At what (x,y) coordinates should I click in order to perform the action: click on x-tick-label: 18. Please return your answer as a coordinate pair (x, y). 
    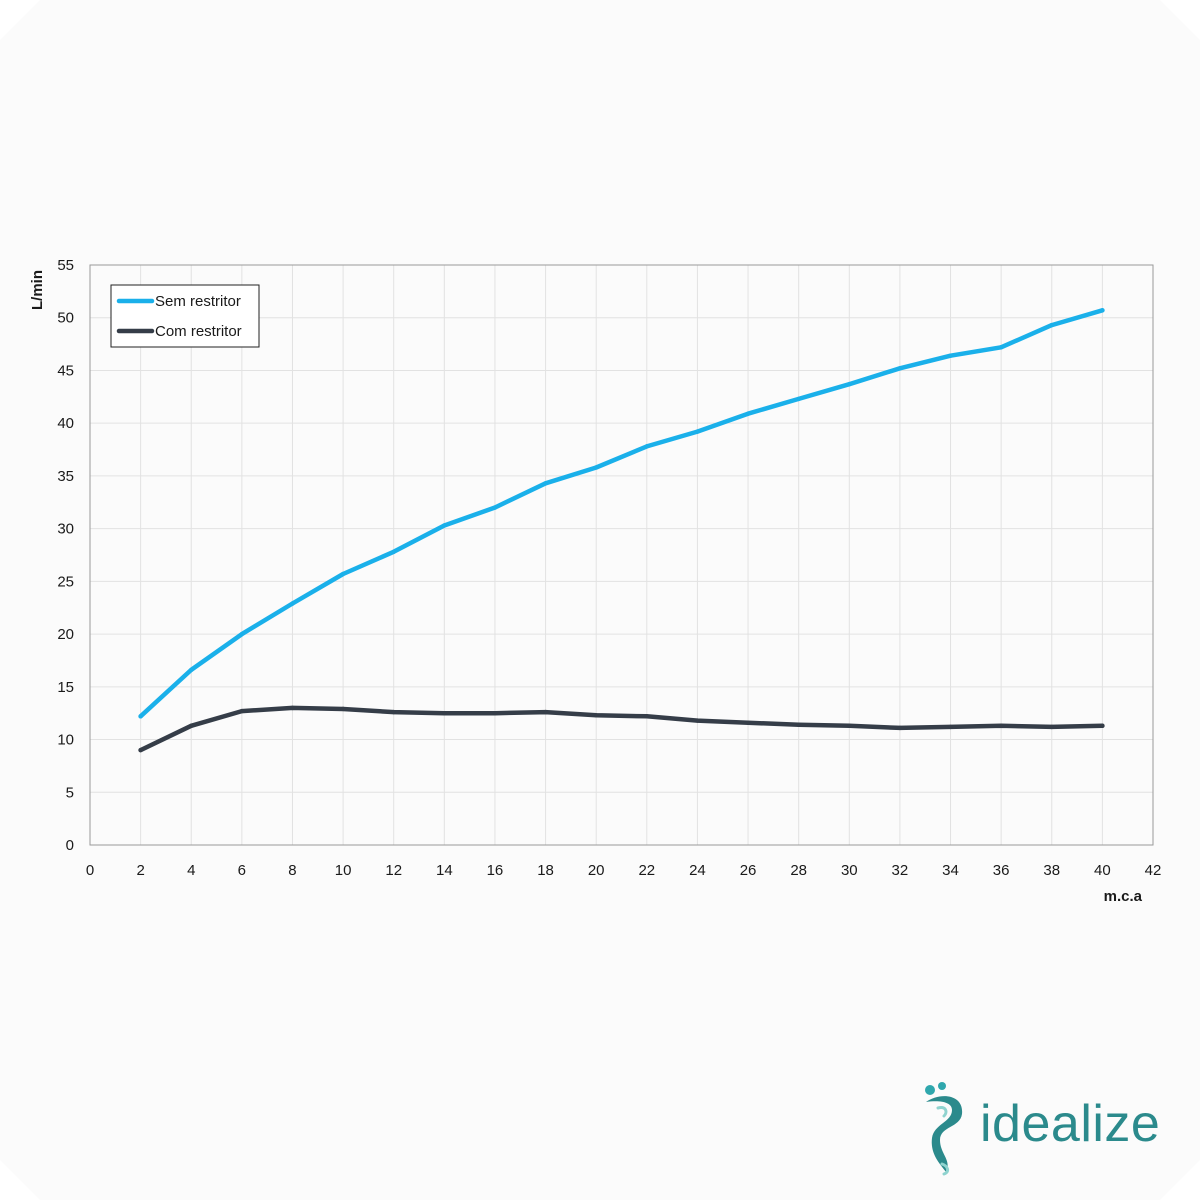
    Looking at the image, I should click on (545, 870).